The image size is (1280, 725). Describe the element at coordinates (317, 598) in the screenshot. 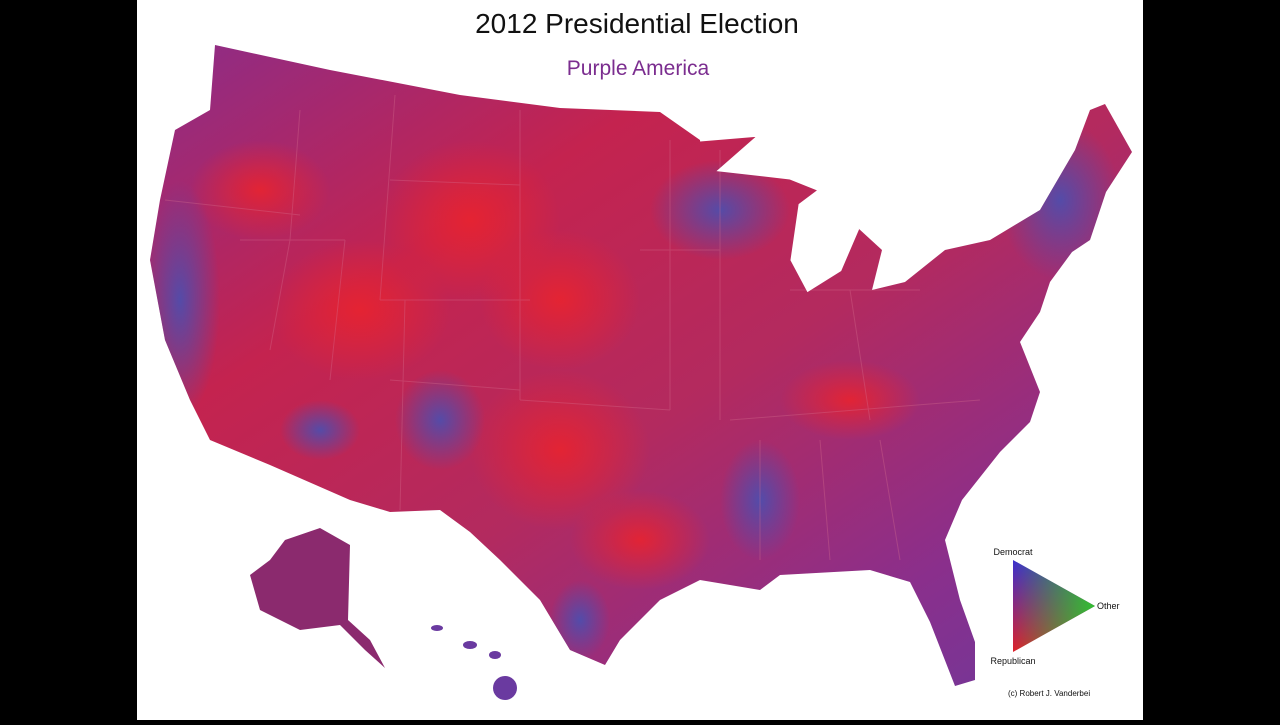

I see `alaska` at that location.